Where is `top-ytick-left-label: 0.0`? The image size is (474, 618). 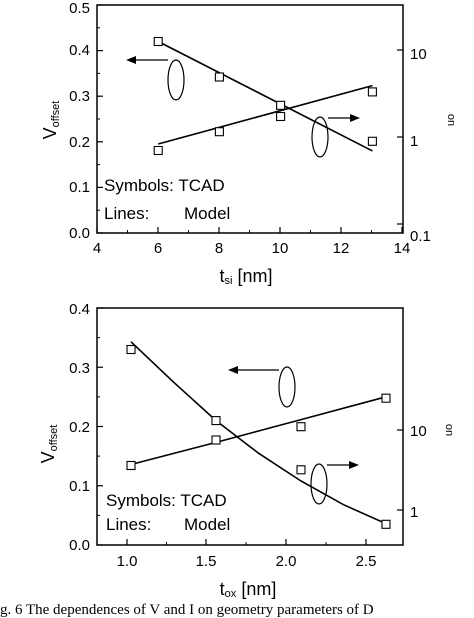
top-ytick-left-label: 0.0 is located at coordinates (79, 233).